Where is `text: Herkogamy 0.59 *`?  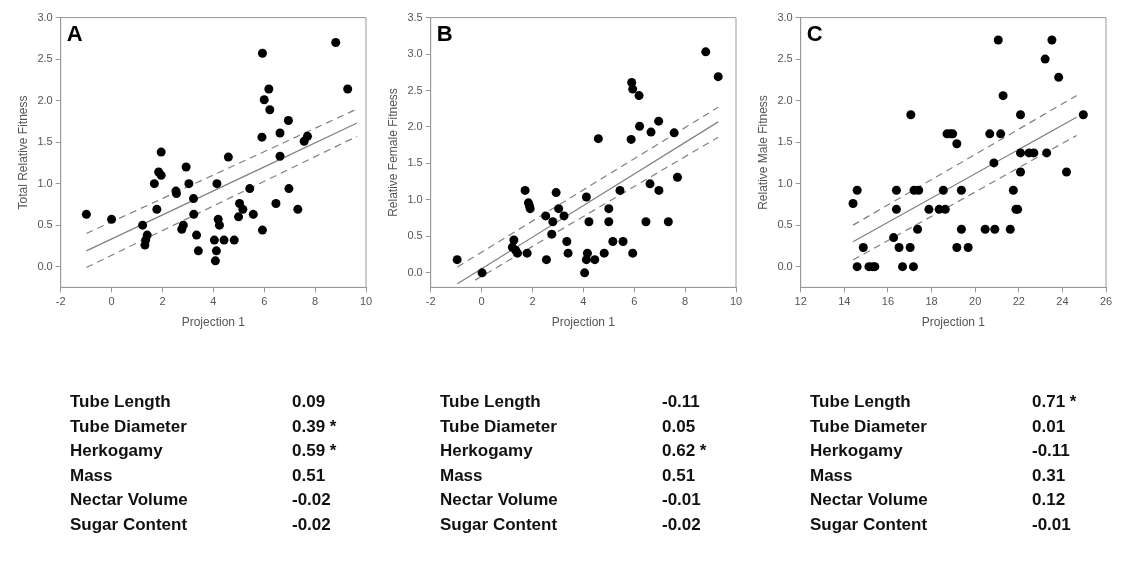 text: Herkogamy 0.59 * is located at coordinates (203, 451).